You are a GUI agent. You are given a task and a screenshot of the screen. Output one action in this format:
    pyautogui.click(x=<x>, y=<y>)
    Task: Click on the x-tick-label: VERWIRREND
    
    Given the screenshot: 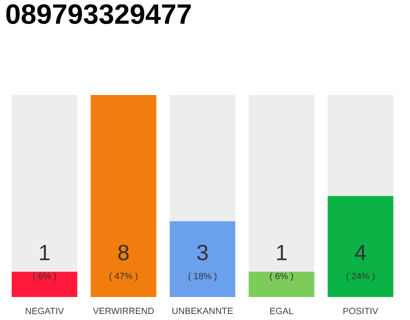 What is the action you would take?
    pyautogui.click(x=123, y=311)
    